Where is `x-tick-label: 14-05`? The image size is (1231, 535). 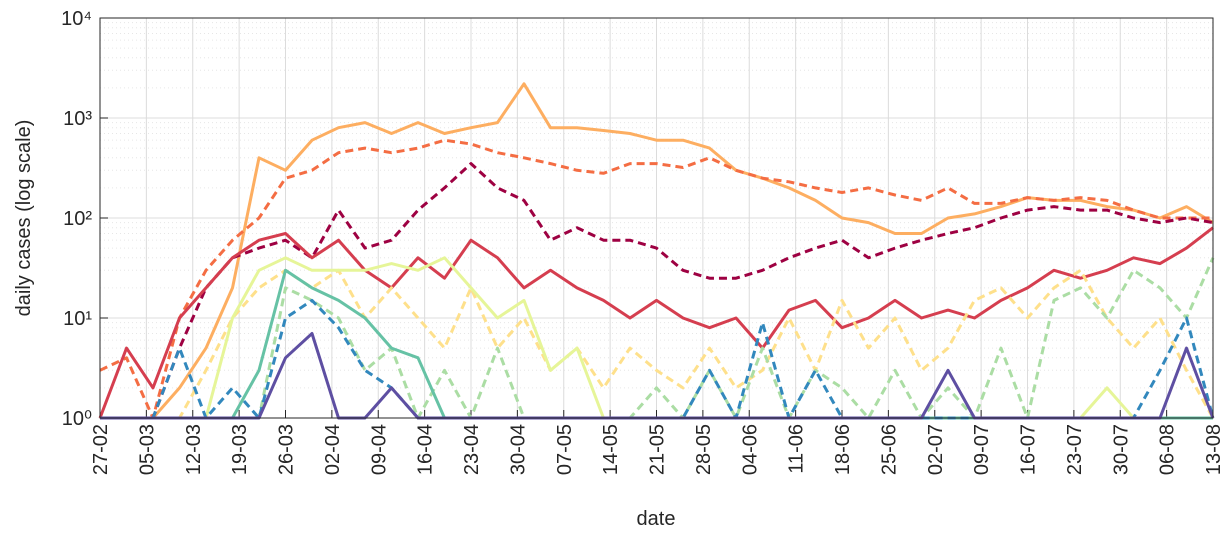 x-tick-label: 14-05 is located at coordinates (611, 449).